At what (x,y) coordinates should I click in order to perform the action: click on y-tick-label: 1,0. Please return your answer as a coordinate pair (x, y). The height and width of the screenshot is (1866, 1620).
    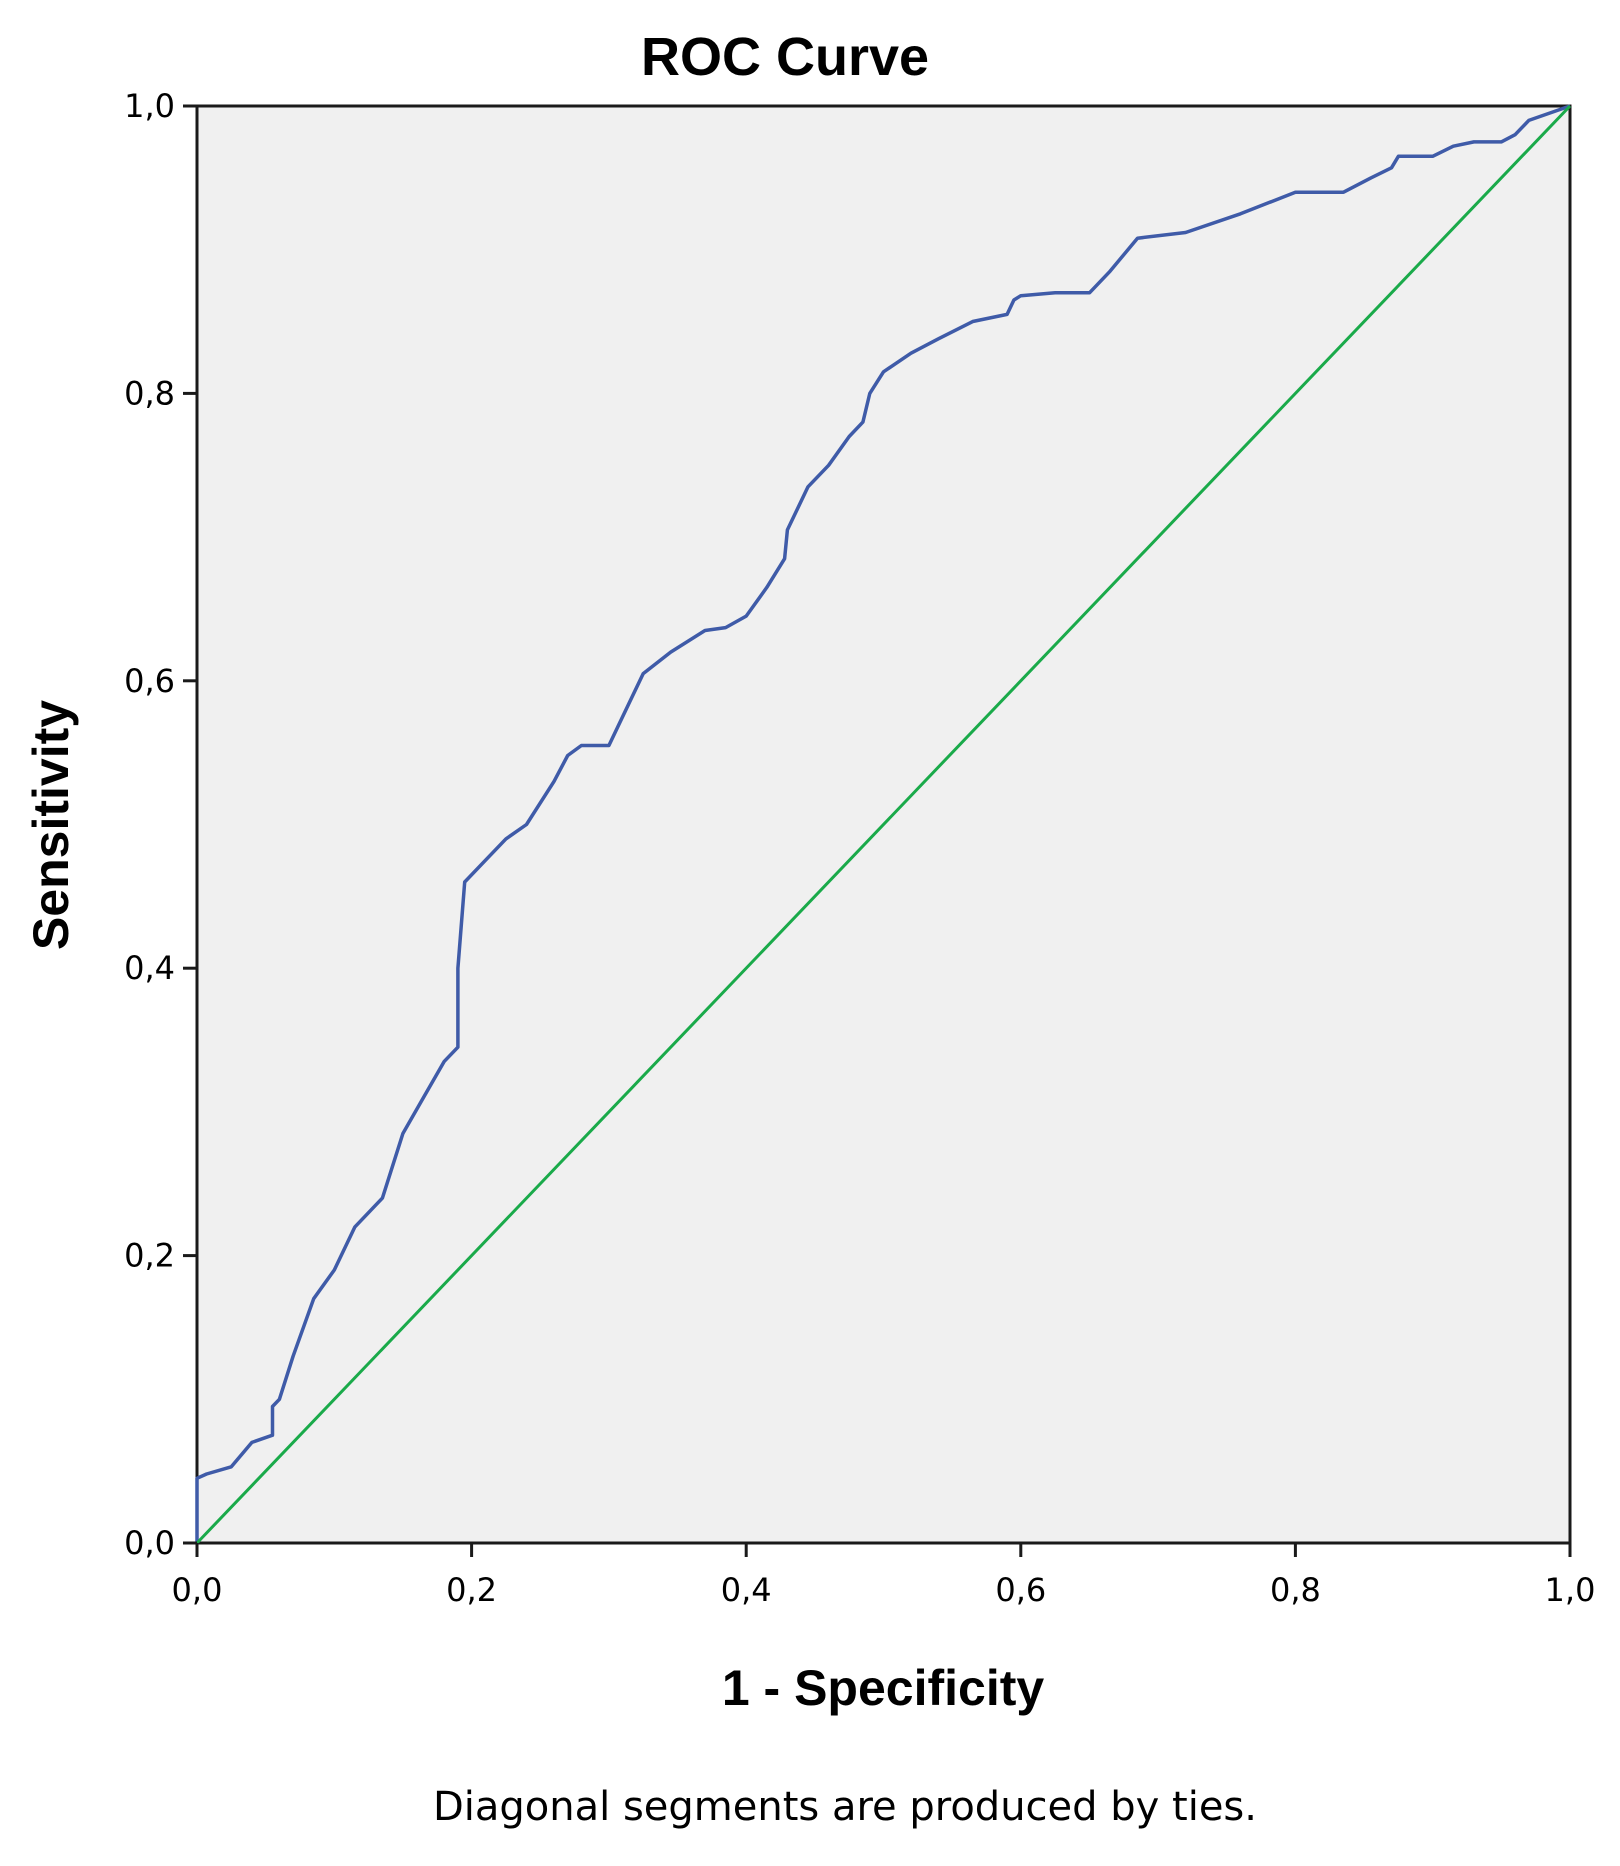
    Looking at the image, I should click on (149, 106).